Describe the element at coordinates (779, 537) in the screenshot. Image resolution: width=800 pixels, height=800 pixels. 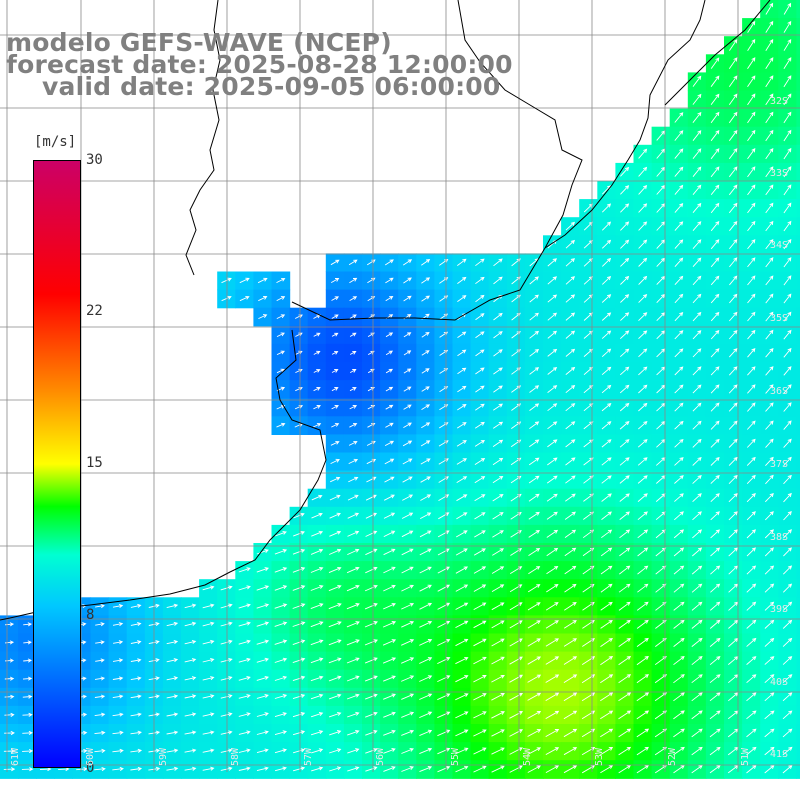
I see `lat-label: 38S` at that location.